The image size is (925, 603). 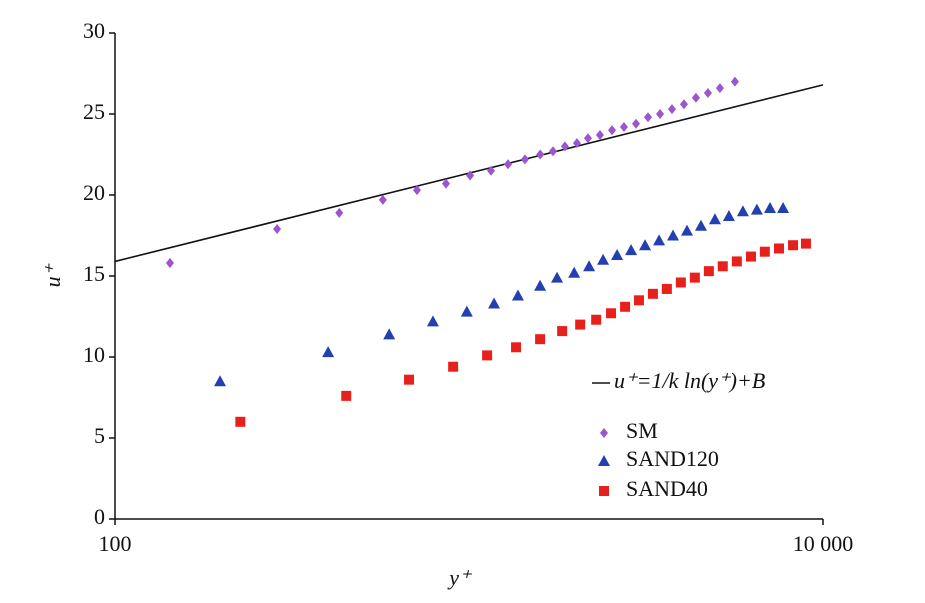 I want to click on y-tick-label: 15, so click(x=94, y=273).